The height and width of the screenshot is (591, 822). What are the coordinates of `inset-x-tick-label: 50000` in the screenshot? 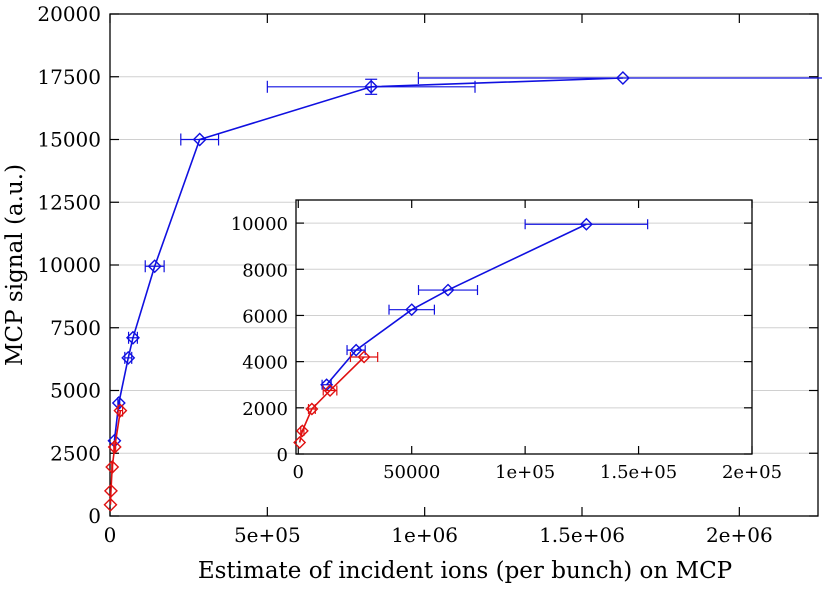 It's located at (411, 472).